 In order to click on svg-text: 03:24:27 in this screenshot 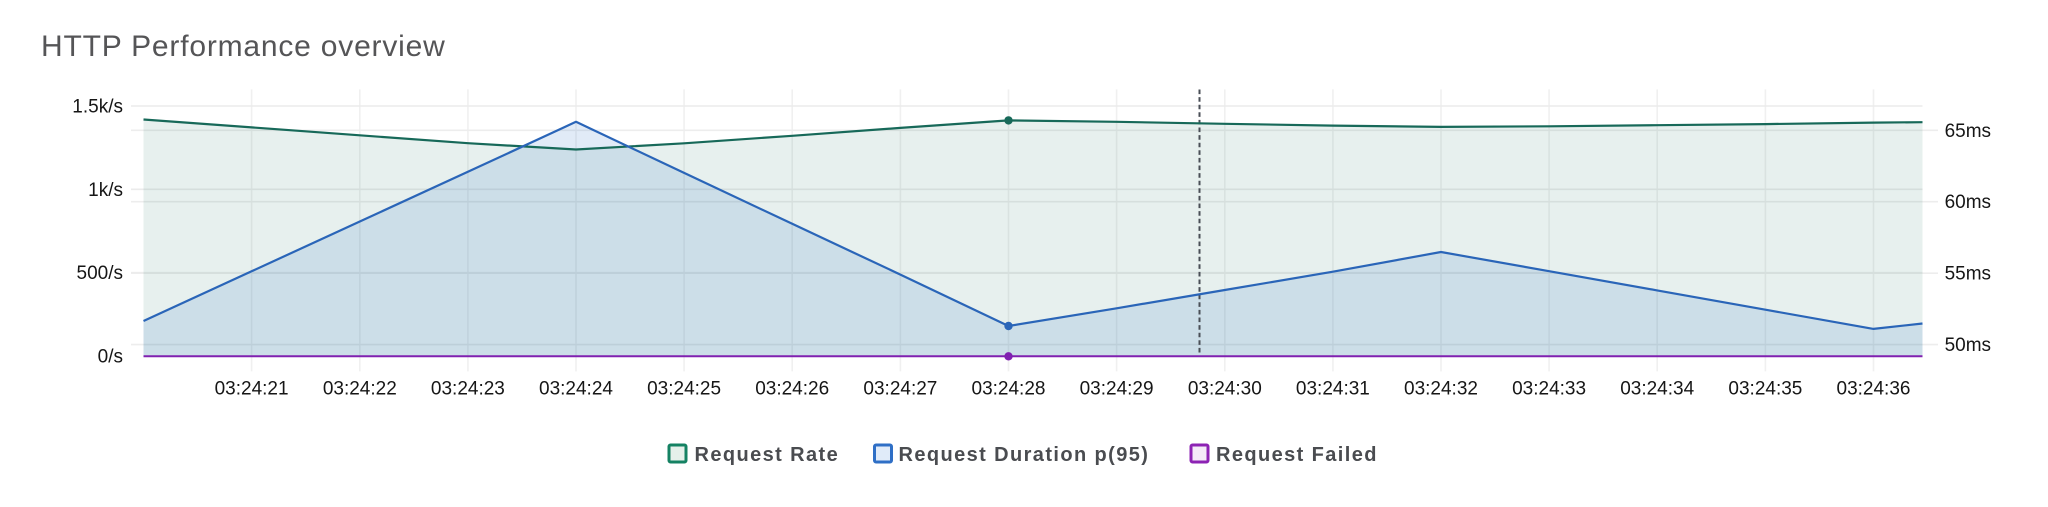, I will do `click(900, 389)`.